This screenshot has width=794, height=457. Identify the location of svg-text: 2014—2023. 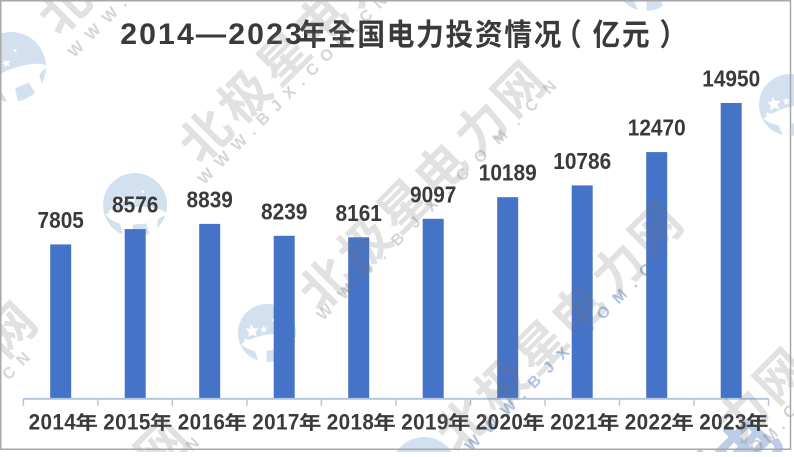
(212, 34).